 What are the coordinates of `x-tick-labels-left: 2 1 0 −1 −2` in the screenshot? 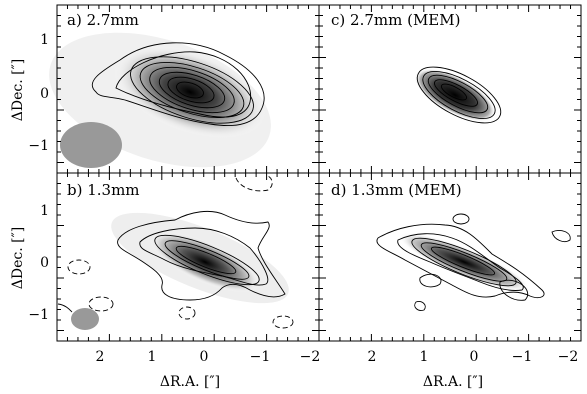 It's located at (208, 357).